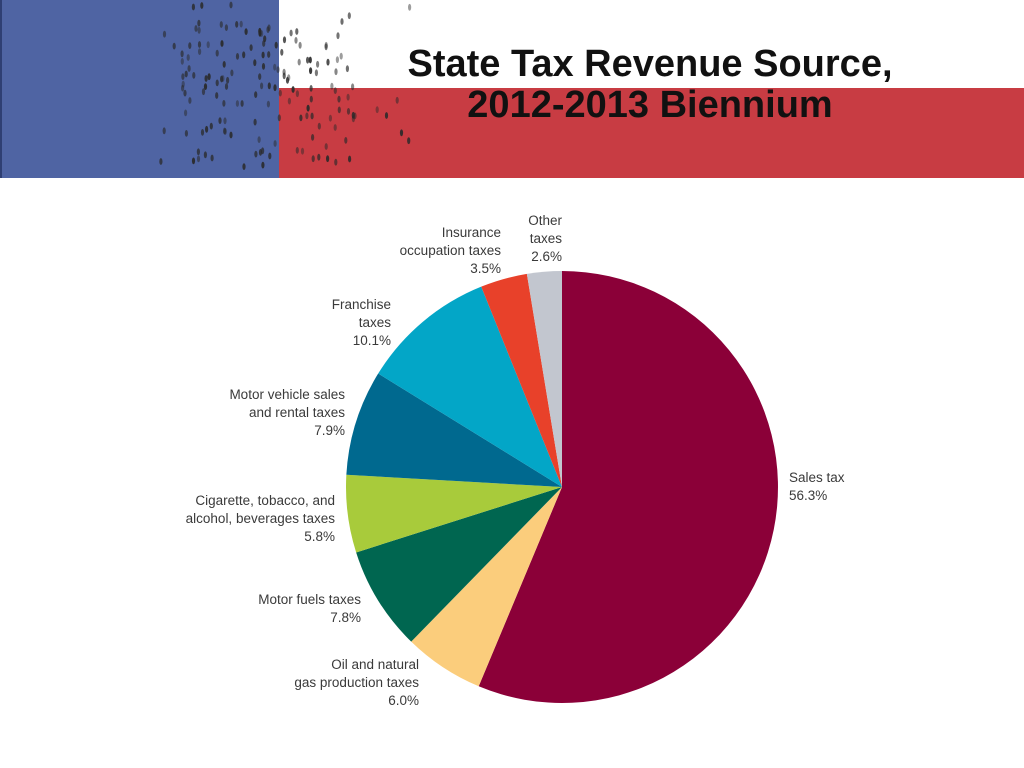  What do you see at coordinates (650, 105) in the screenshot?
I see `title-line-2: 2012-2013 Biennium` at bounding box center [650, 105].